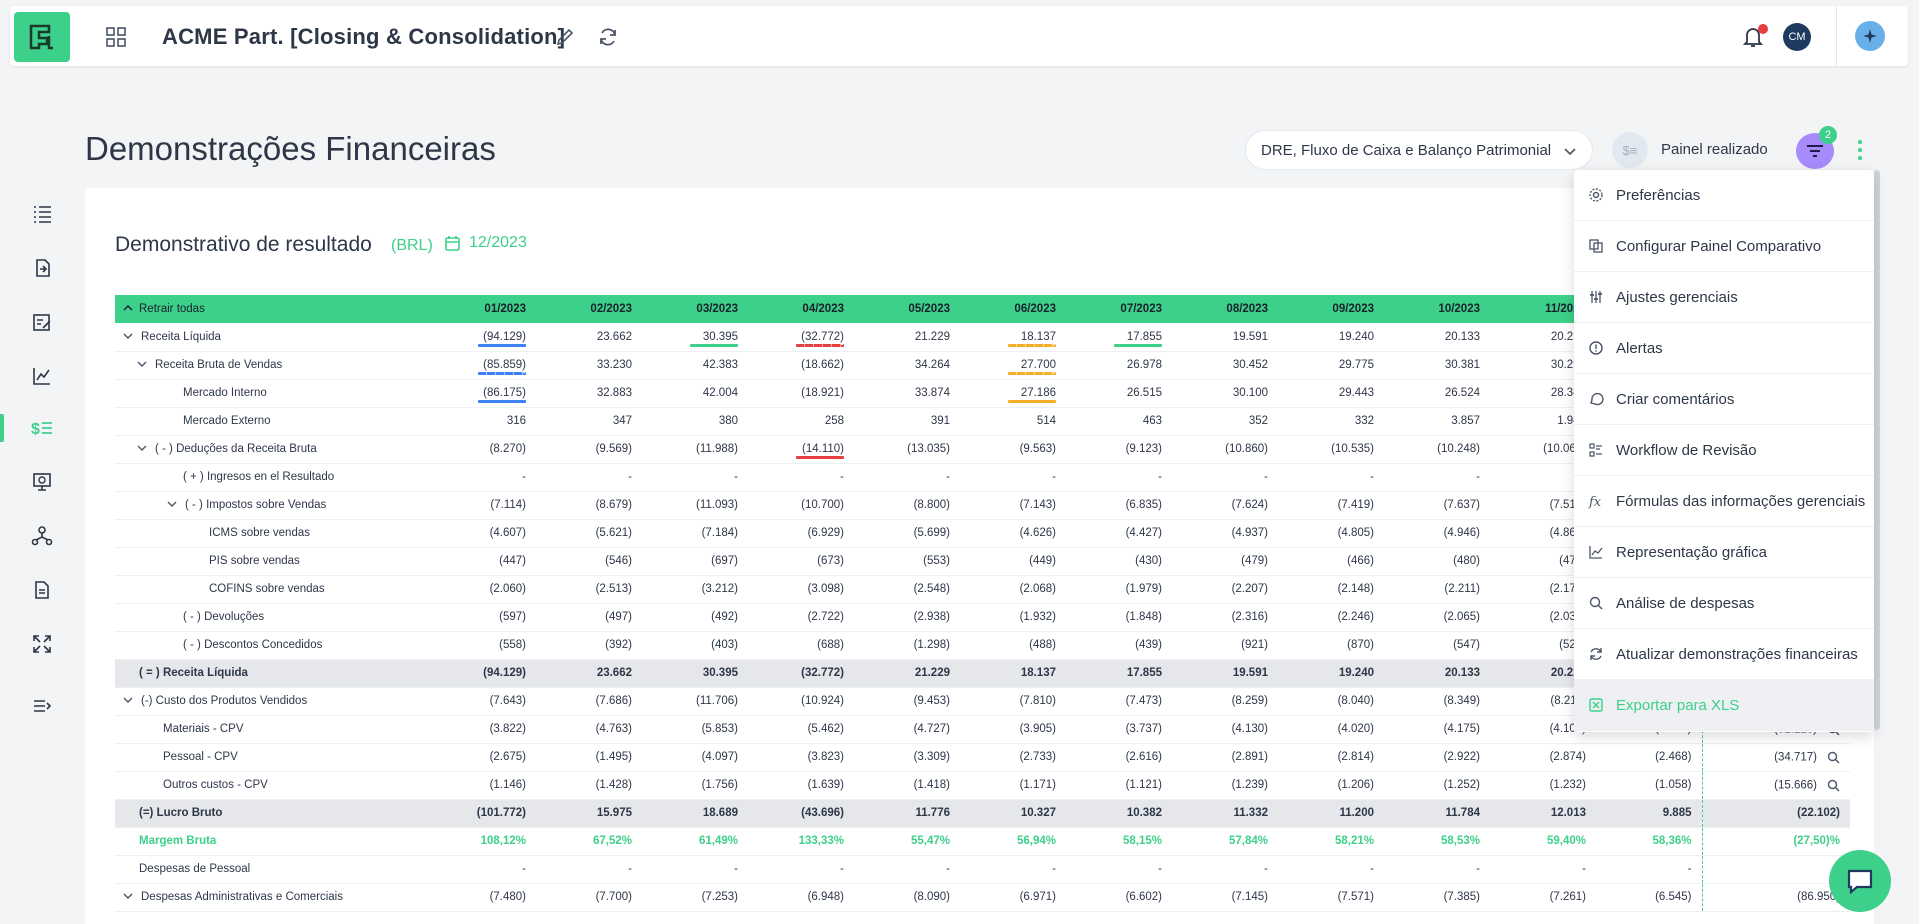 This screenshot has height=924, width=1919. I want to click on apps-grid-icon, so click(116, 37).